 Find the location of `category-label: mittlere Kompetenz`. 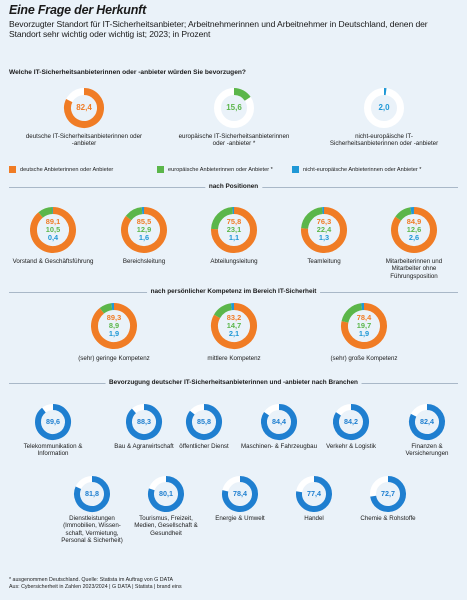

category-label: mittlere Kompetenz is located at coordinates (234, 358).